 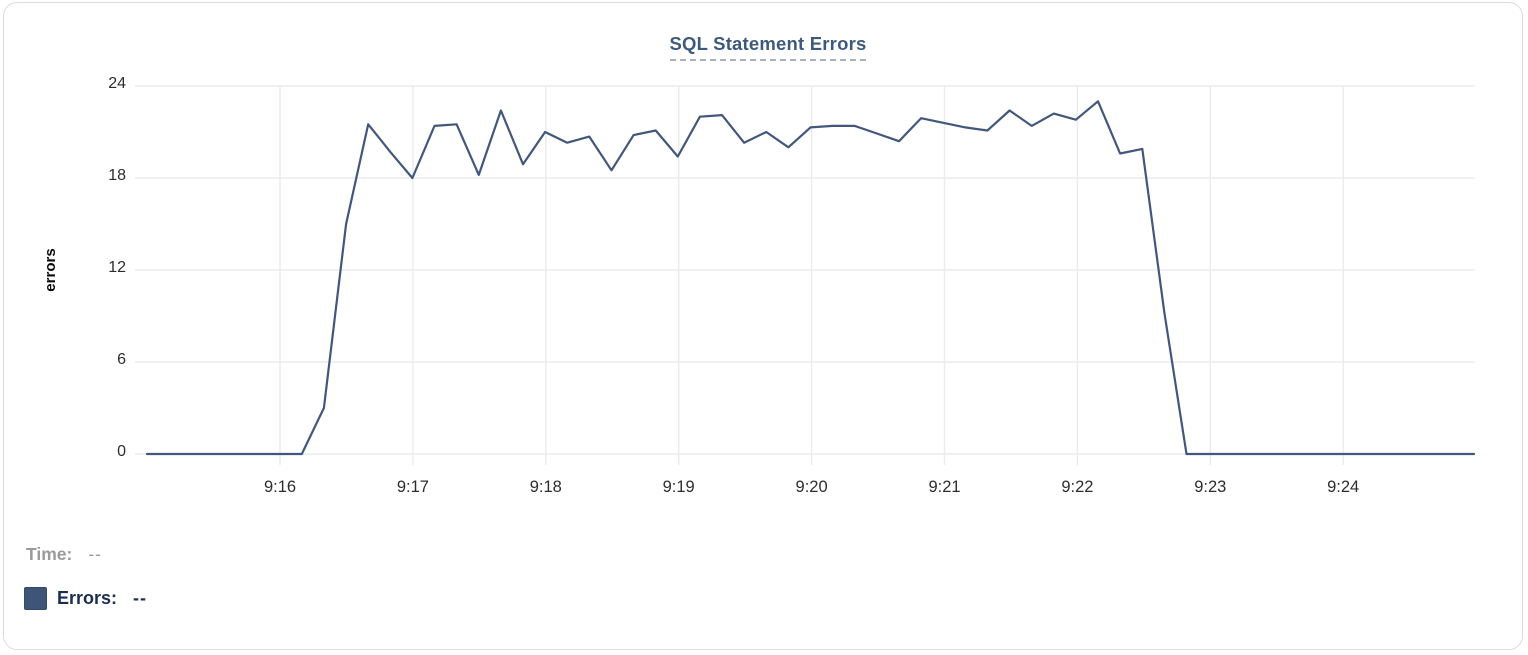 I want to click on y-tick-label: 0, so click(x=121, y=451).